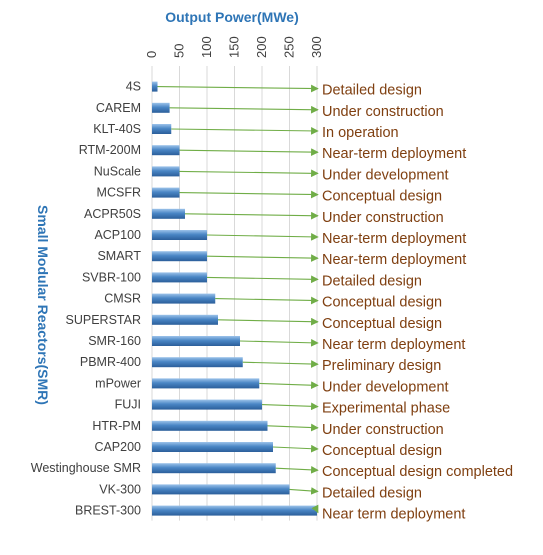 The height and width of the screenshot is (555, 543). What do you see at coordinates (232, 17) in the screenshot?
I see `chart-title: Output Power(MWe)` at bounding box center [232, 17].